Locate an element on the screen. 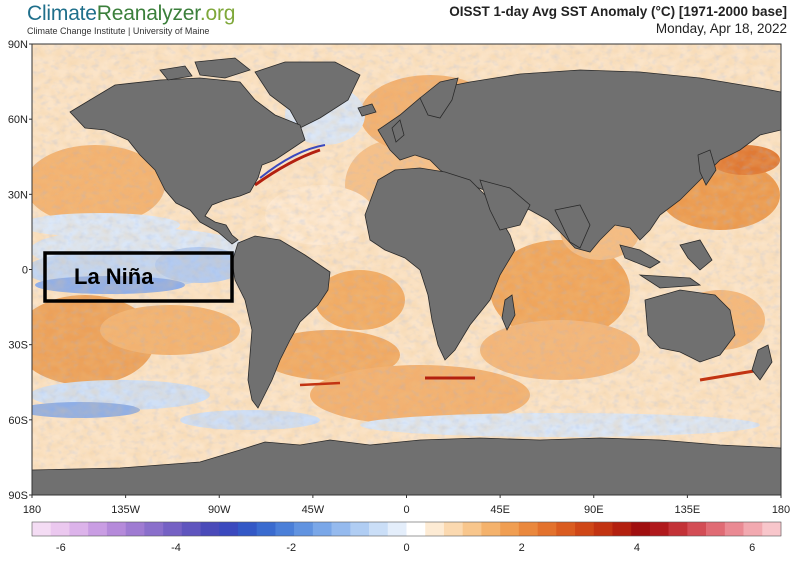 Image resolution: width=800 pixels, height=563 pixels. lon-label: 90W is located at coordinates (219, 510).